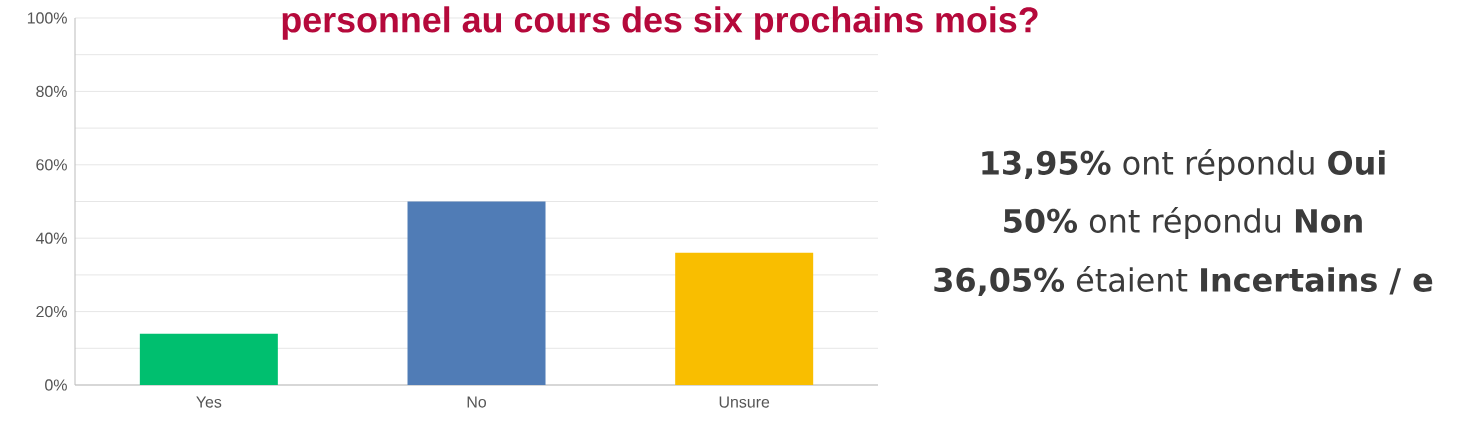 The width and height of the screenshot is (1475, 428). I want to click on text: 36,05% étaient Incertains / e, so click(1183, 281).